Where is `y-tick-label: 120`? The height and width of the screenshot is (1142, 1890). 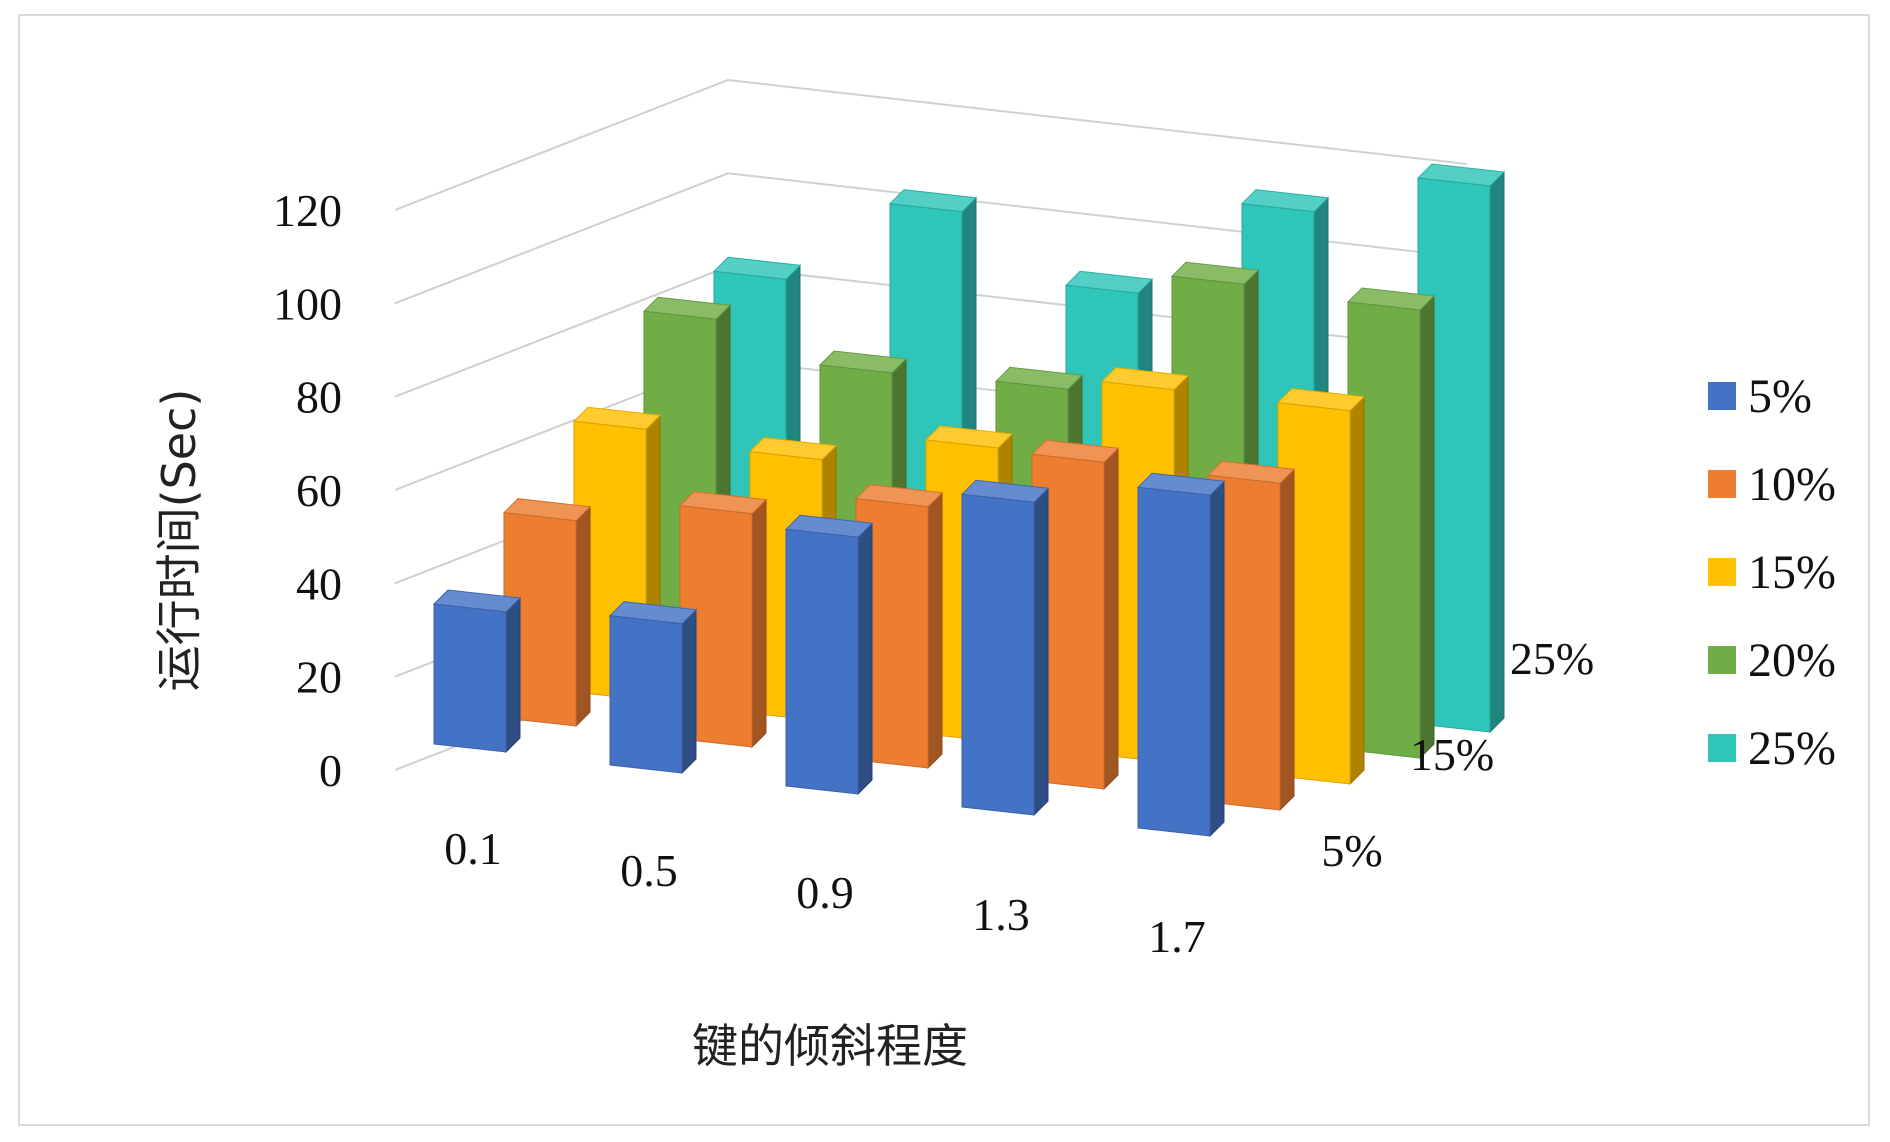 y-tick-label: 120 is located at coordinates (307, 210).